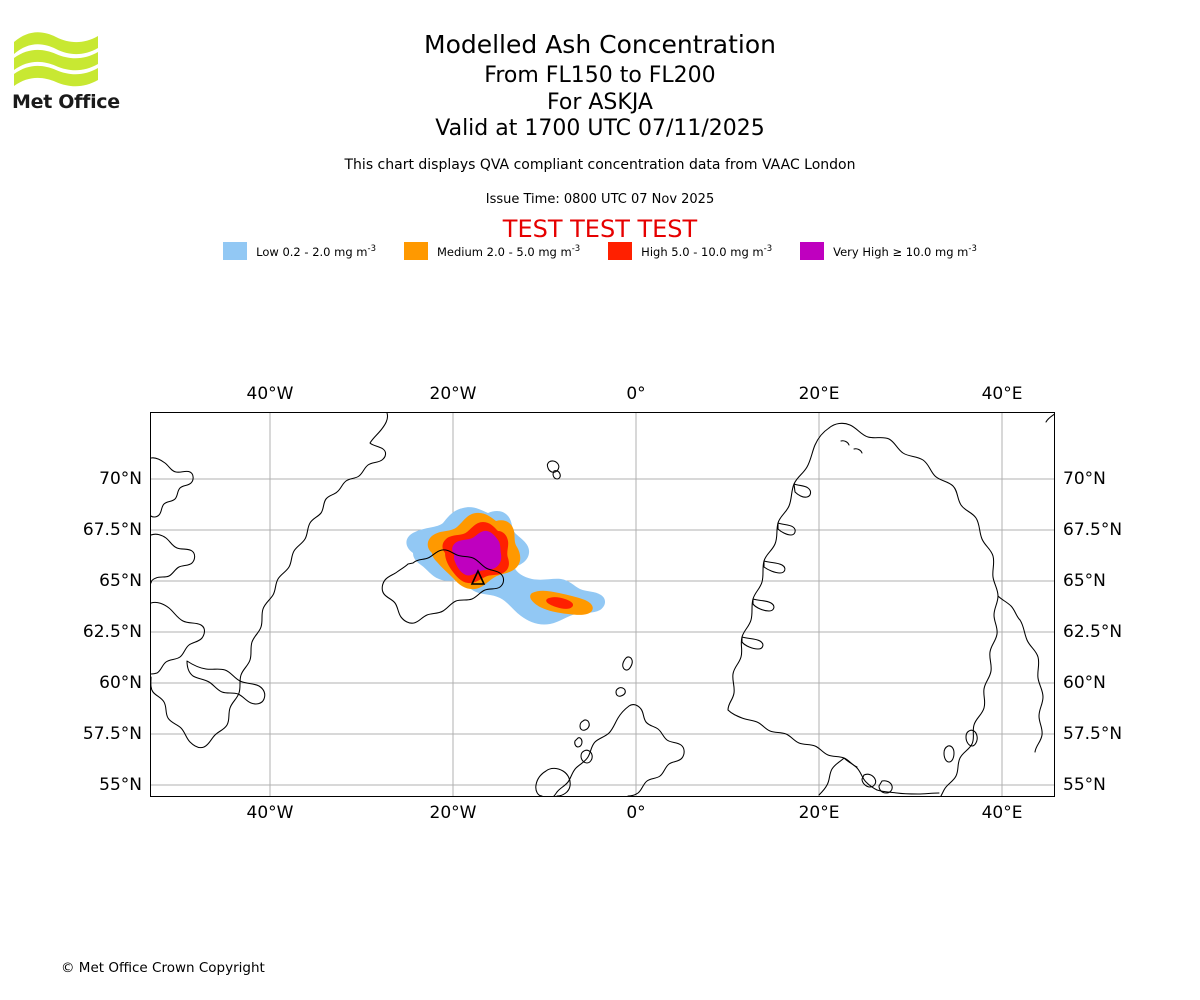 This screenshot has width=1200, height=1000. Describe the element at coordinates (600, 44) in the screenshot. I see `page-title: Modelled Ash Concentration` at that location.